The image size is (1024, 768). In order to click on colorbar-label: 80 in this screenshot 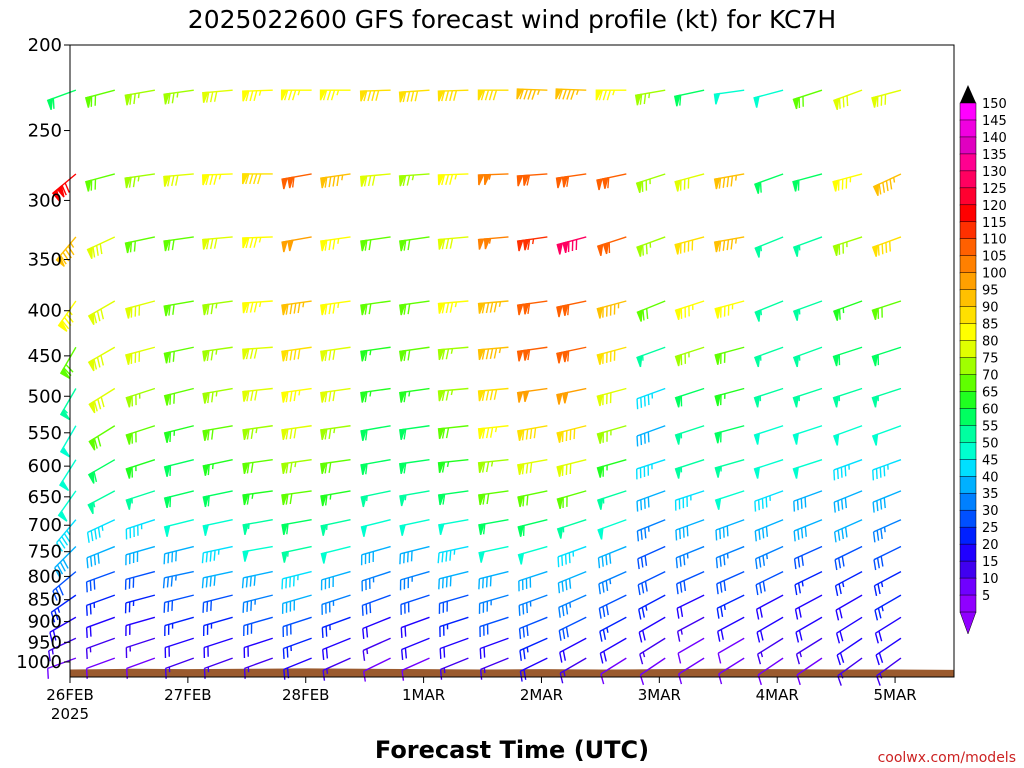, I will do `click(990, 342)`.